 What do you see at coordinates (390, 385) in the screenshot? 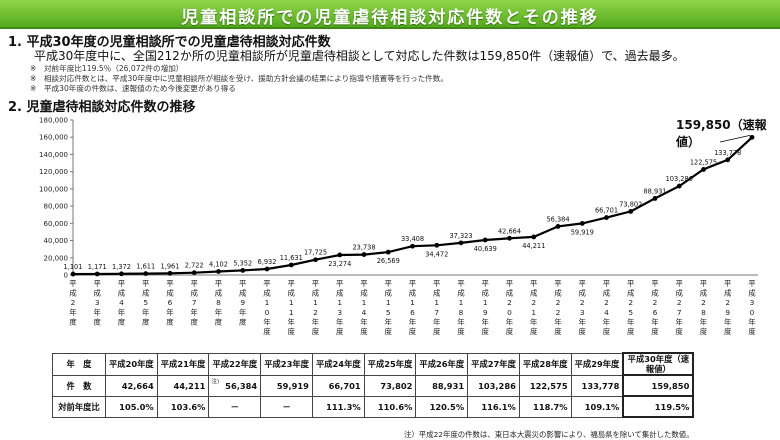
I see `count-cell: 73,802` at bounding box center [390, 385].